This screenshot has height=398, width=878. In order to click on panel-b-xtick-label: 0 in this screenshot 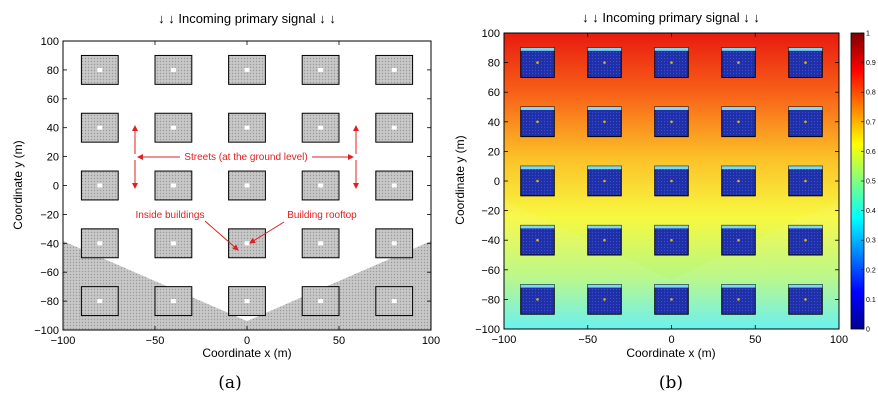, I will do `click(671, 340)`.